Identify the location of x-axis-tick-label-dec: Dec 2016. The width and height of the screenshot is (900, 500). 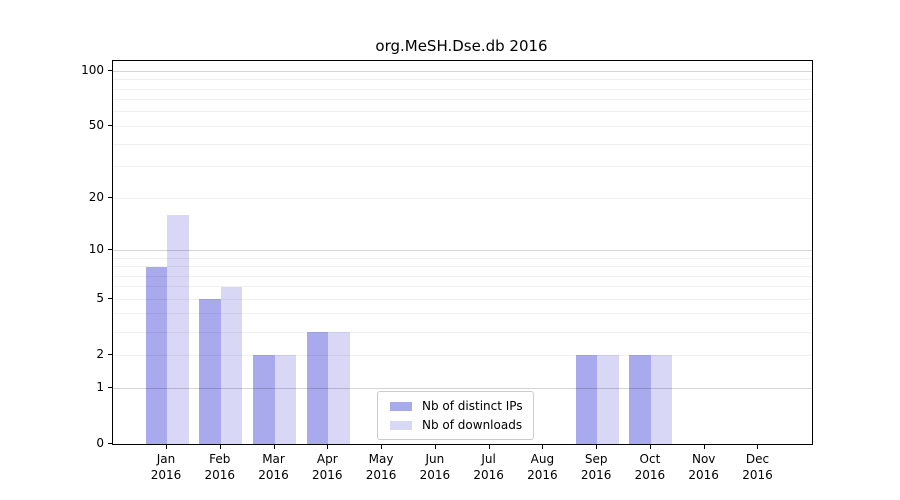
(757, 467).